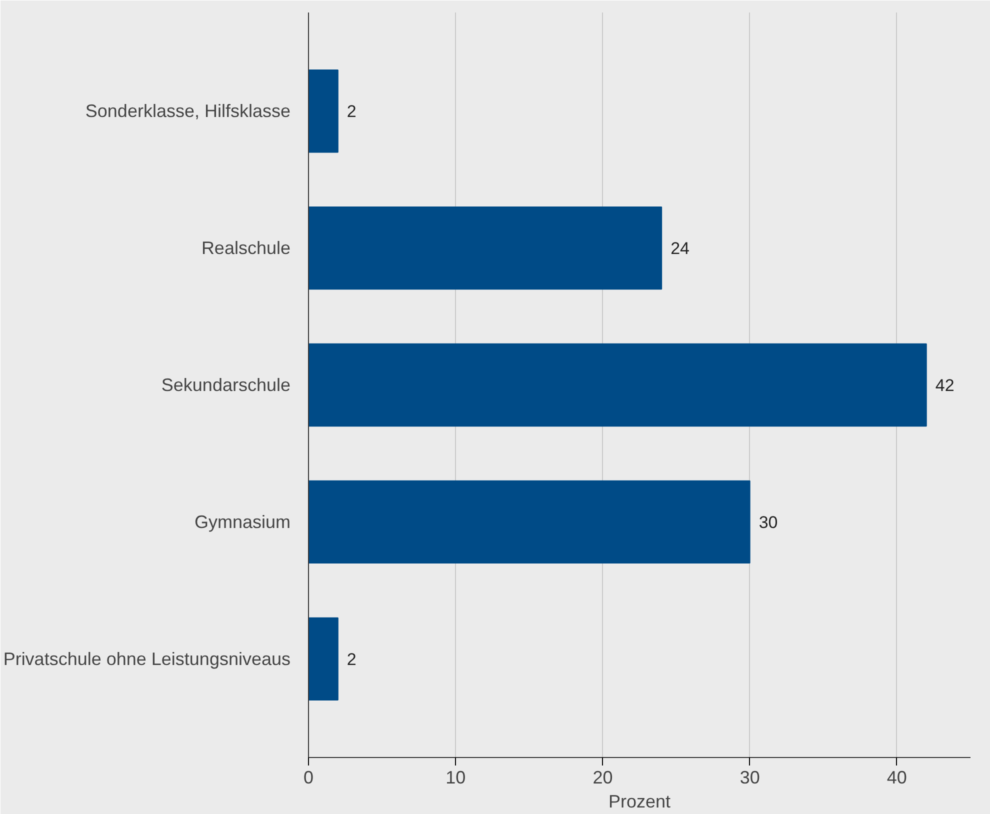 This screenshot has height=814, width=990. What do you see at coordinates (147, 658) in the screenshot?
I see `y-tick-label: Privatschule ohne Leistungsniveaus` at bounding box center [147, 658].